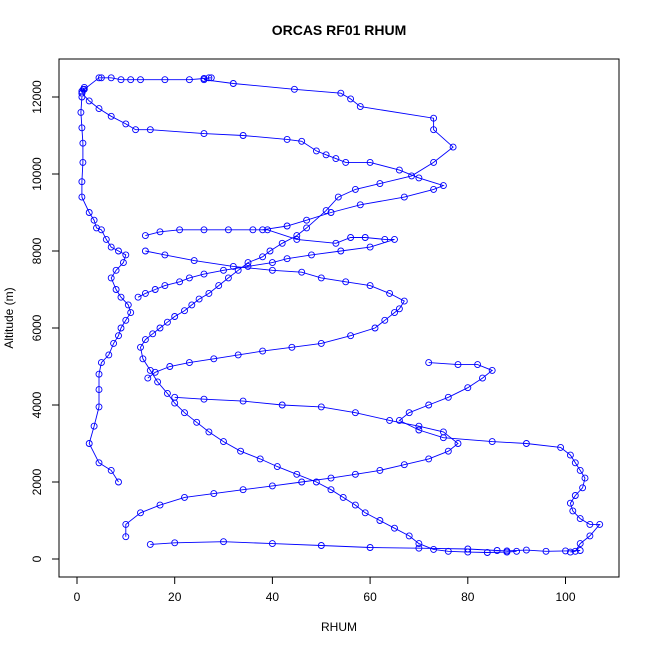 This screenshot has height=650, width=650. Describe the element at coordinates (9, 317) in the screenshot. I see `y-axis-label: Altitude (m)` at that location.